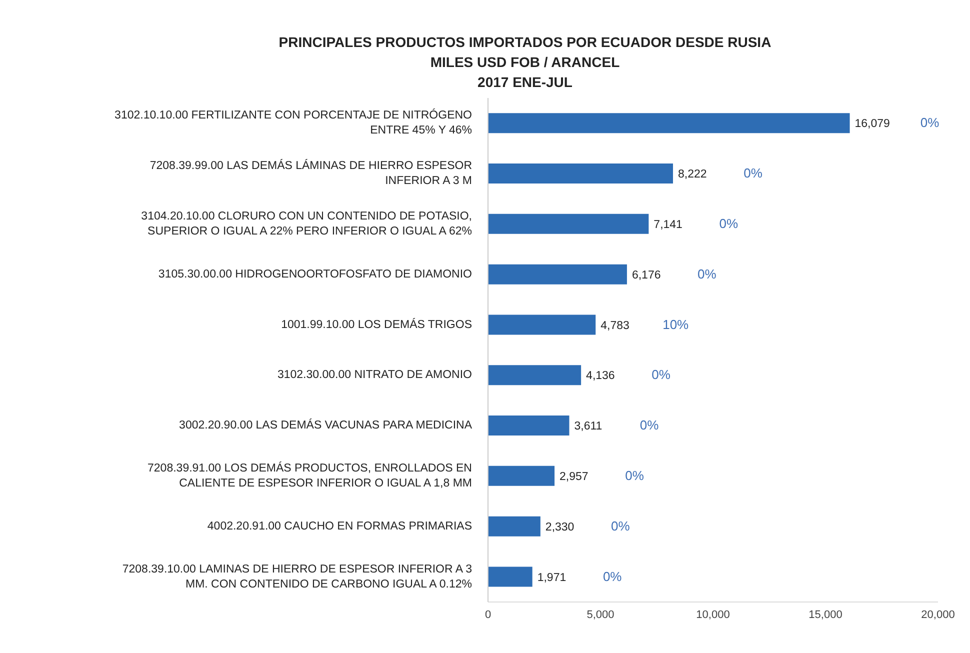  Describe the element at coordinates (339, 526) in the screenshot. I see `y-tick-label: 4002.20.91.00 CAUCHO EN FORMAS PRIMARIAS` at that location.